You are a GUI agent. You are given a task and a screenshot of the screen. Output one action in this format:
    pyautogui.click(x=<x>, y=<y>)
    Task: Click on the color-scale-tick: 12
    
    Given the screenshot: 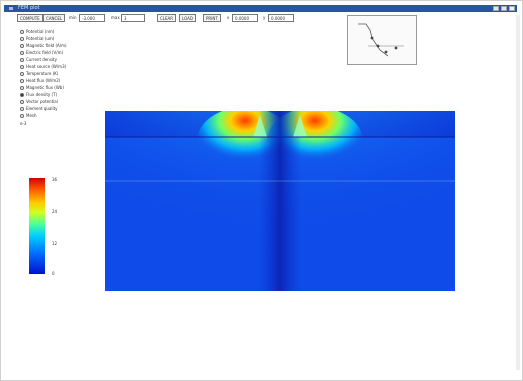 What is the action you would take?
    pyautogui.click(x=55, y=243)
    